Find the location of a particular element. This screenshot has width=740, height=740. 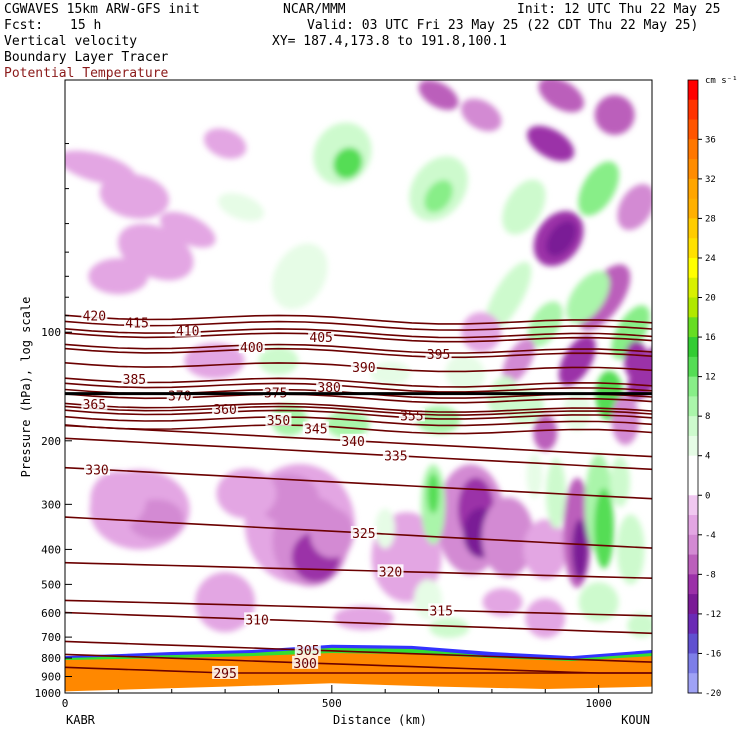

x-axis-title: Distance (km) is located at coordinates (380, 720).